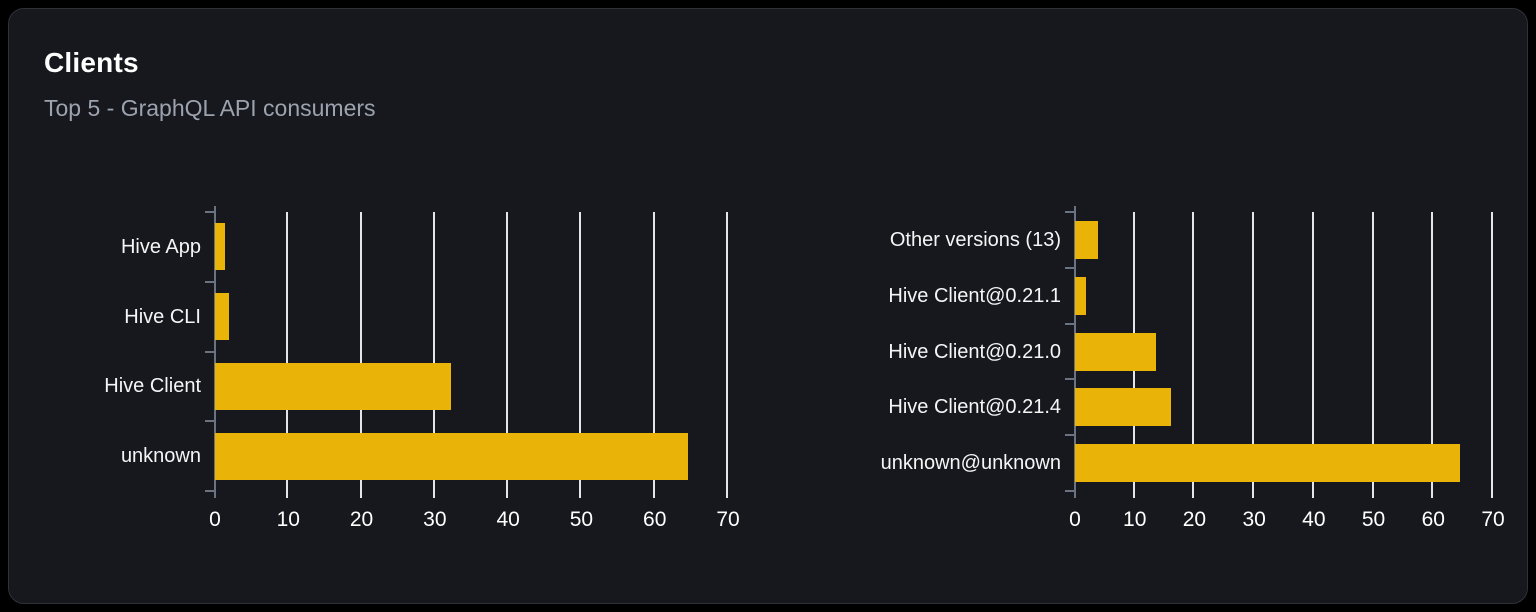 This screenshot has width=1536, height=612. I want to click on bar-unknown-unknown, so click(1268, 463).